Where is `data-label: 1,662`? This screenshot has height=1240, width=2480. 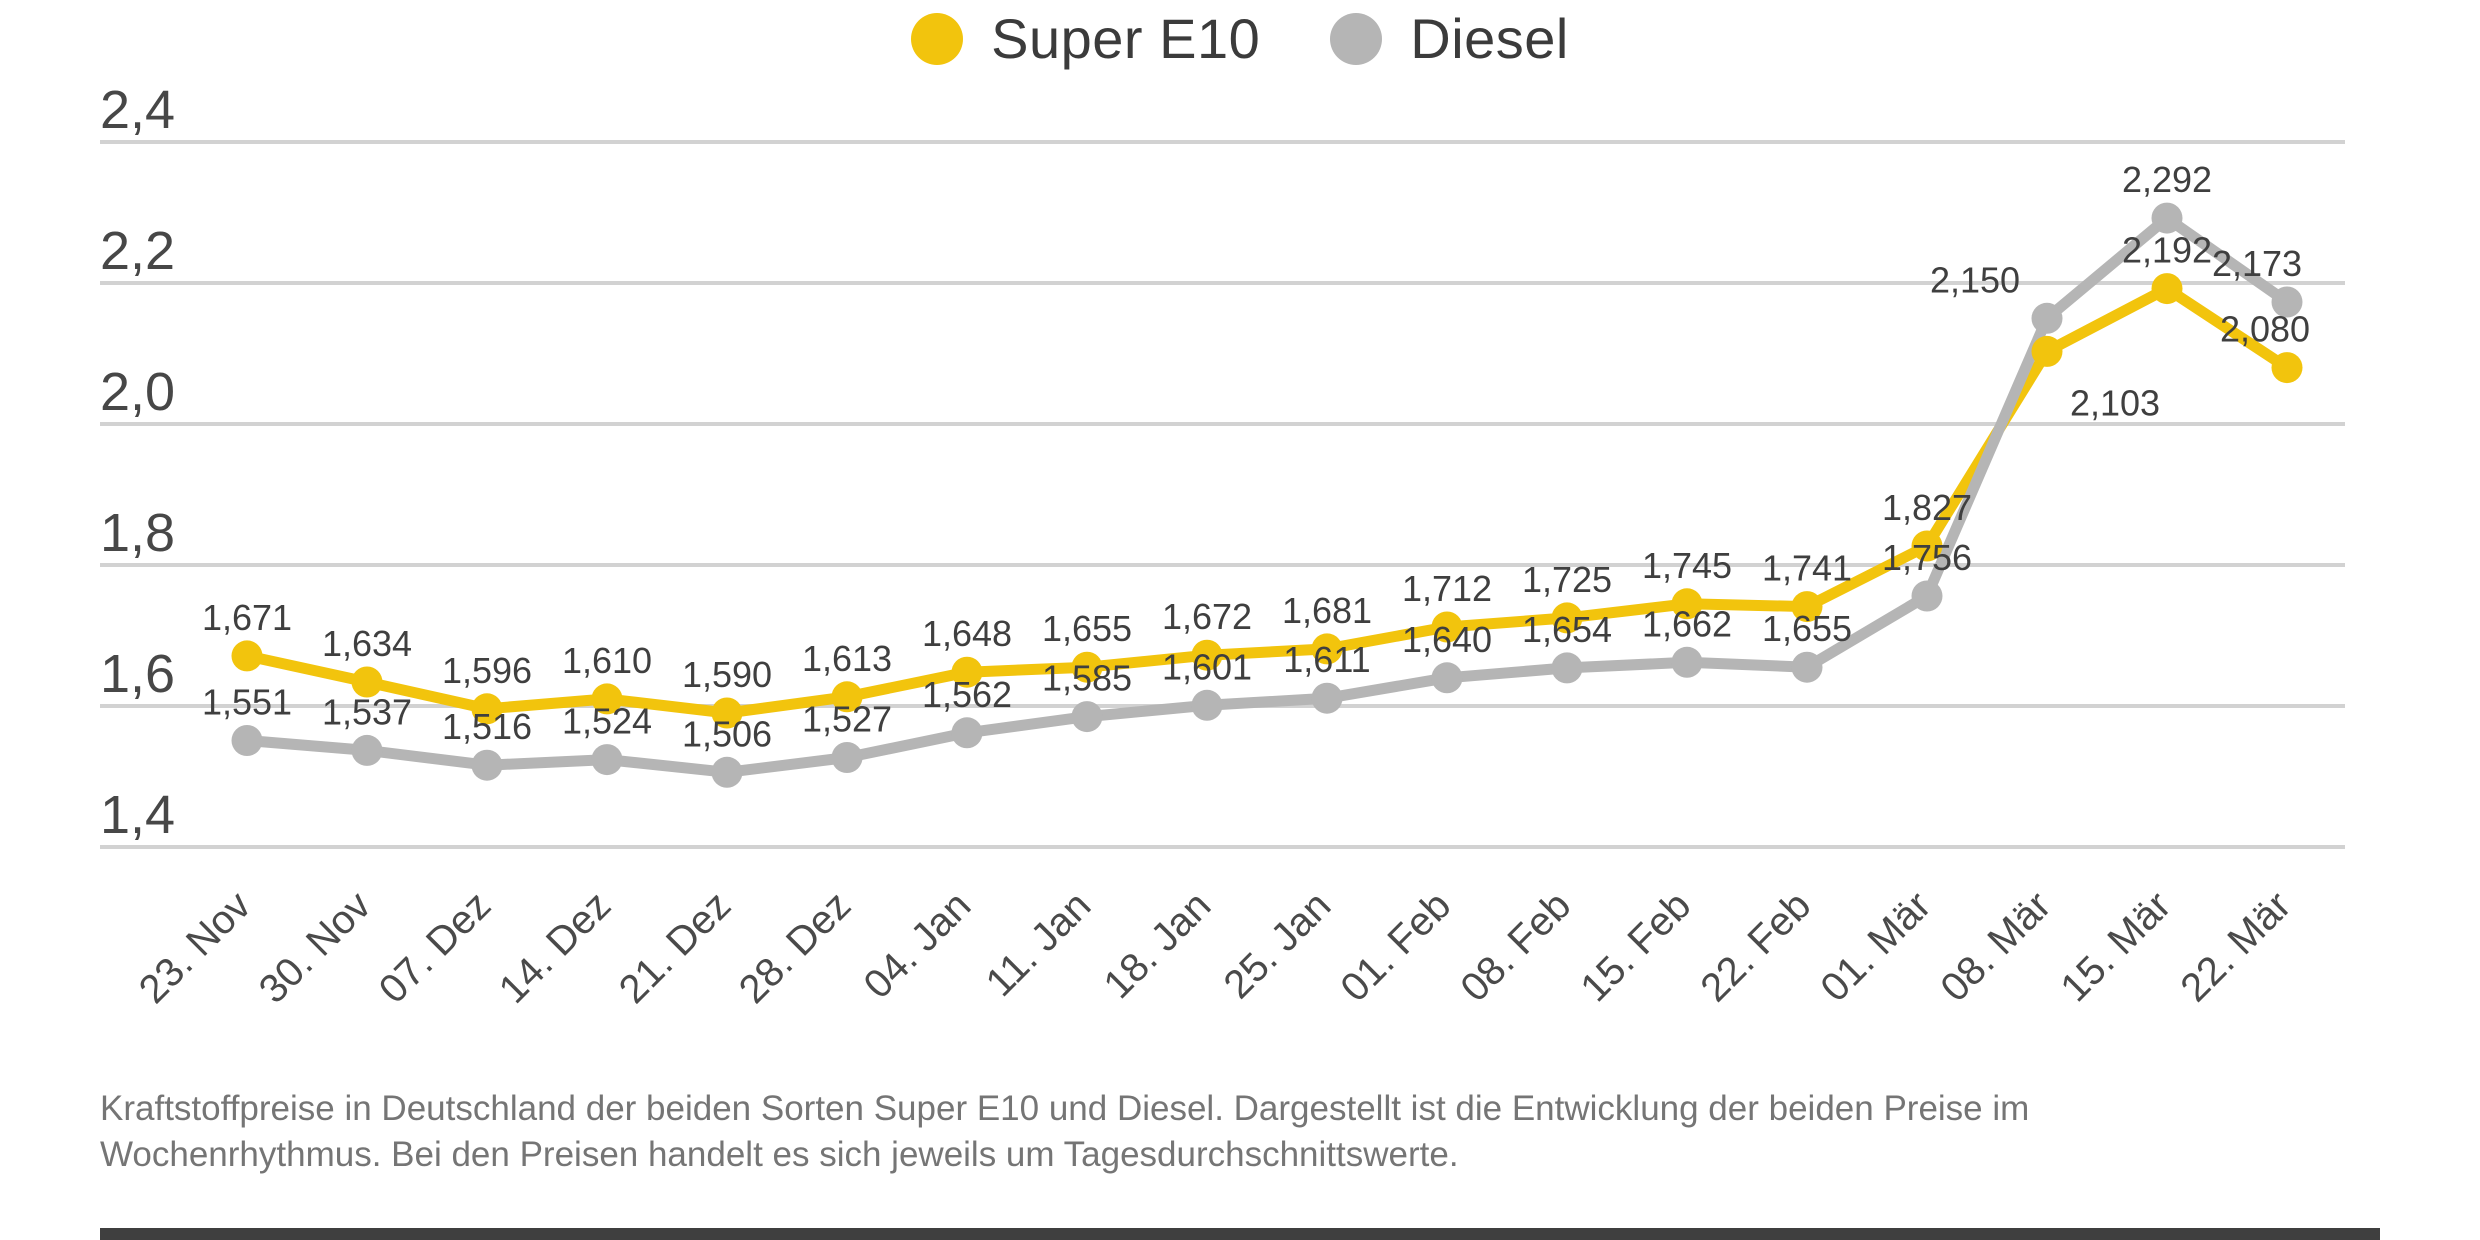 data-label: 1,662 is located at coordinates (1687, 623).